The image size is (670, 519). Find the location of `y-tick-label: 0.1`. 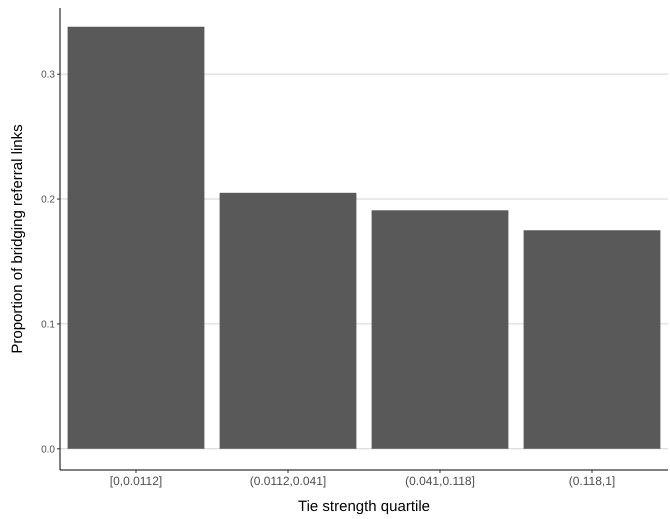

y-tick-label: 0.1 is located at coordinates (48, 324).